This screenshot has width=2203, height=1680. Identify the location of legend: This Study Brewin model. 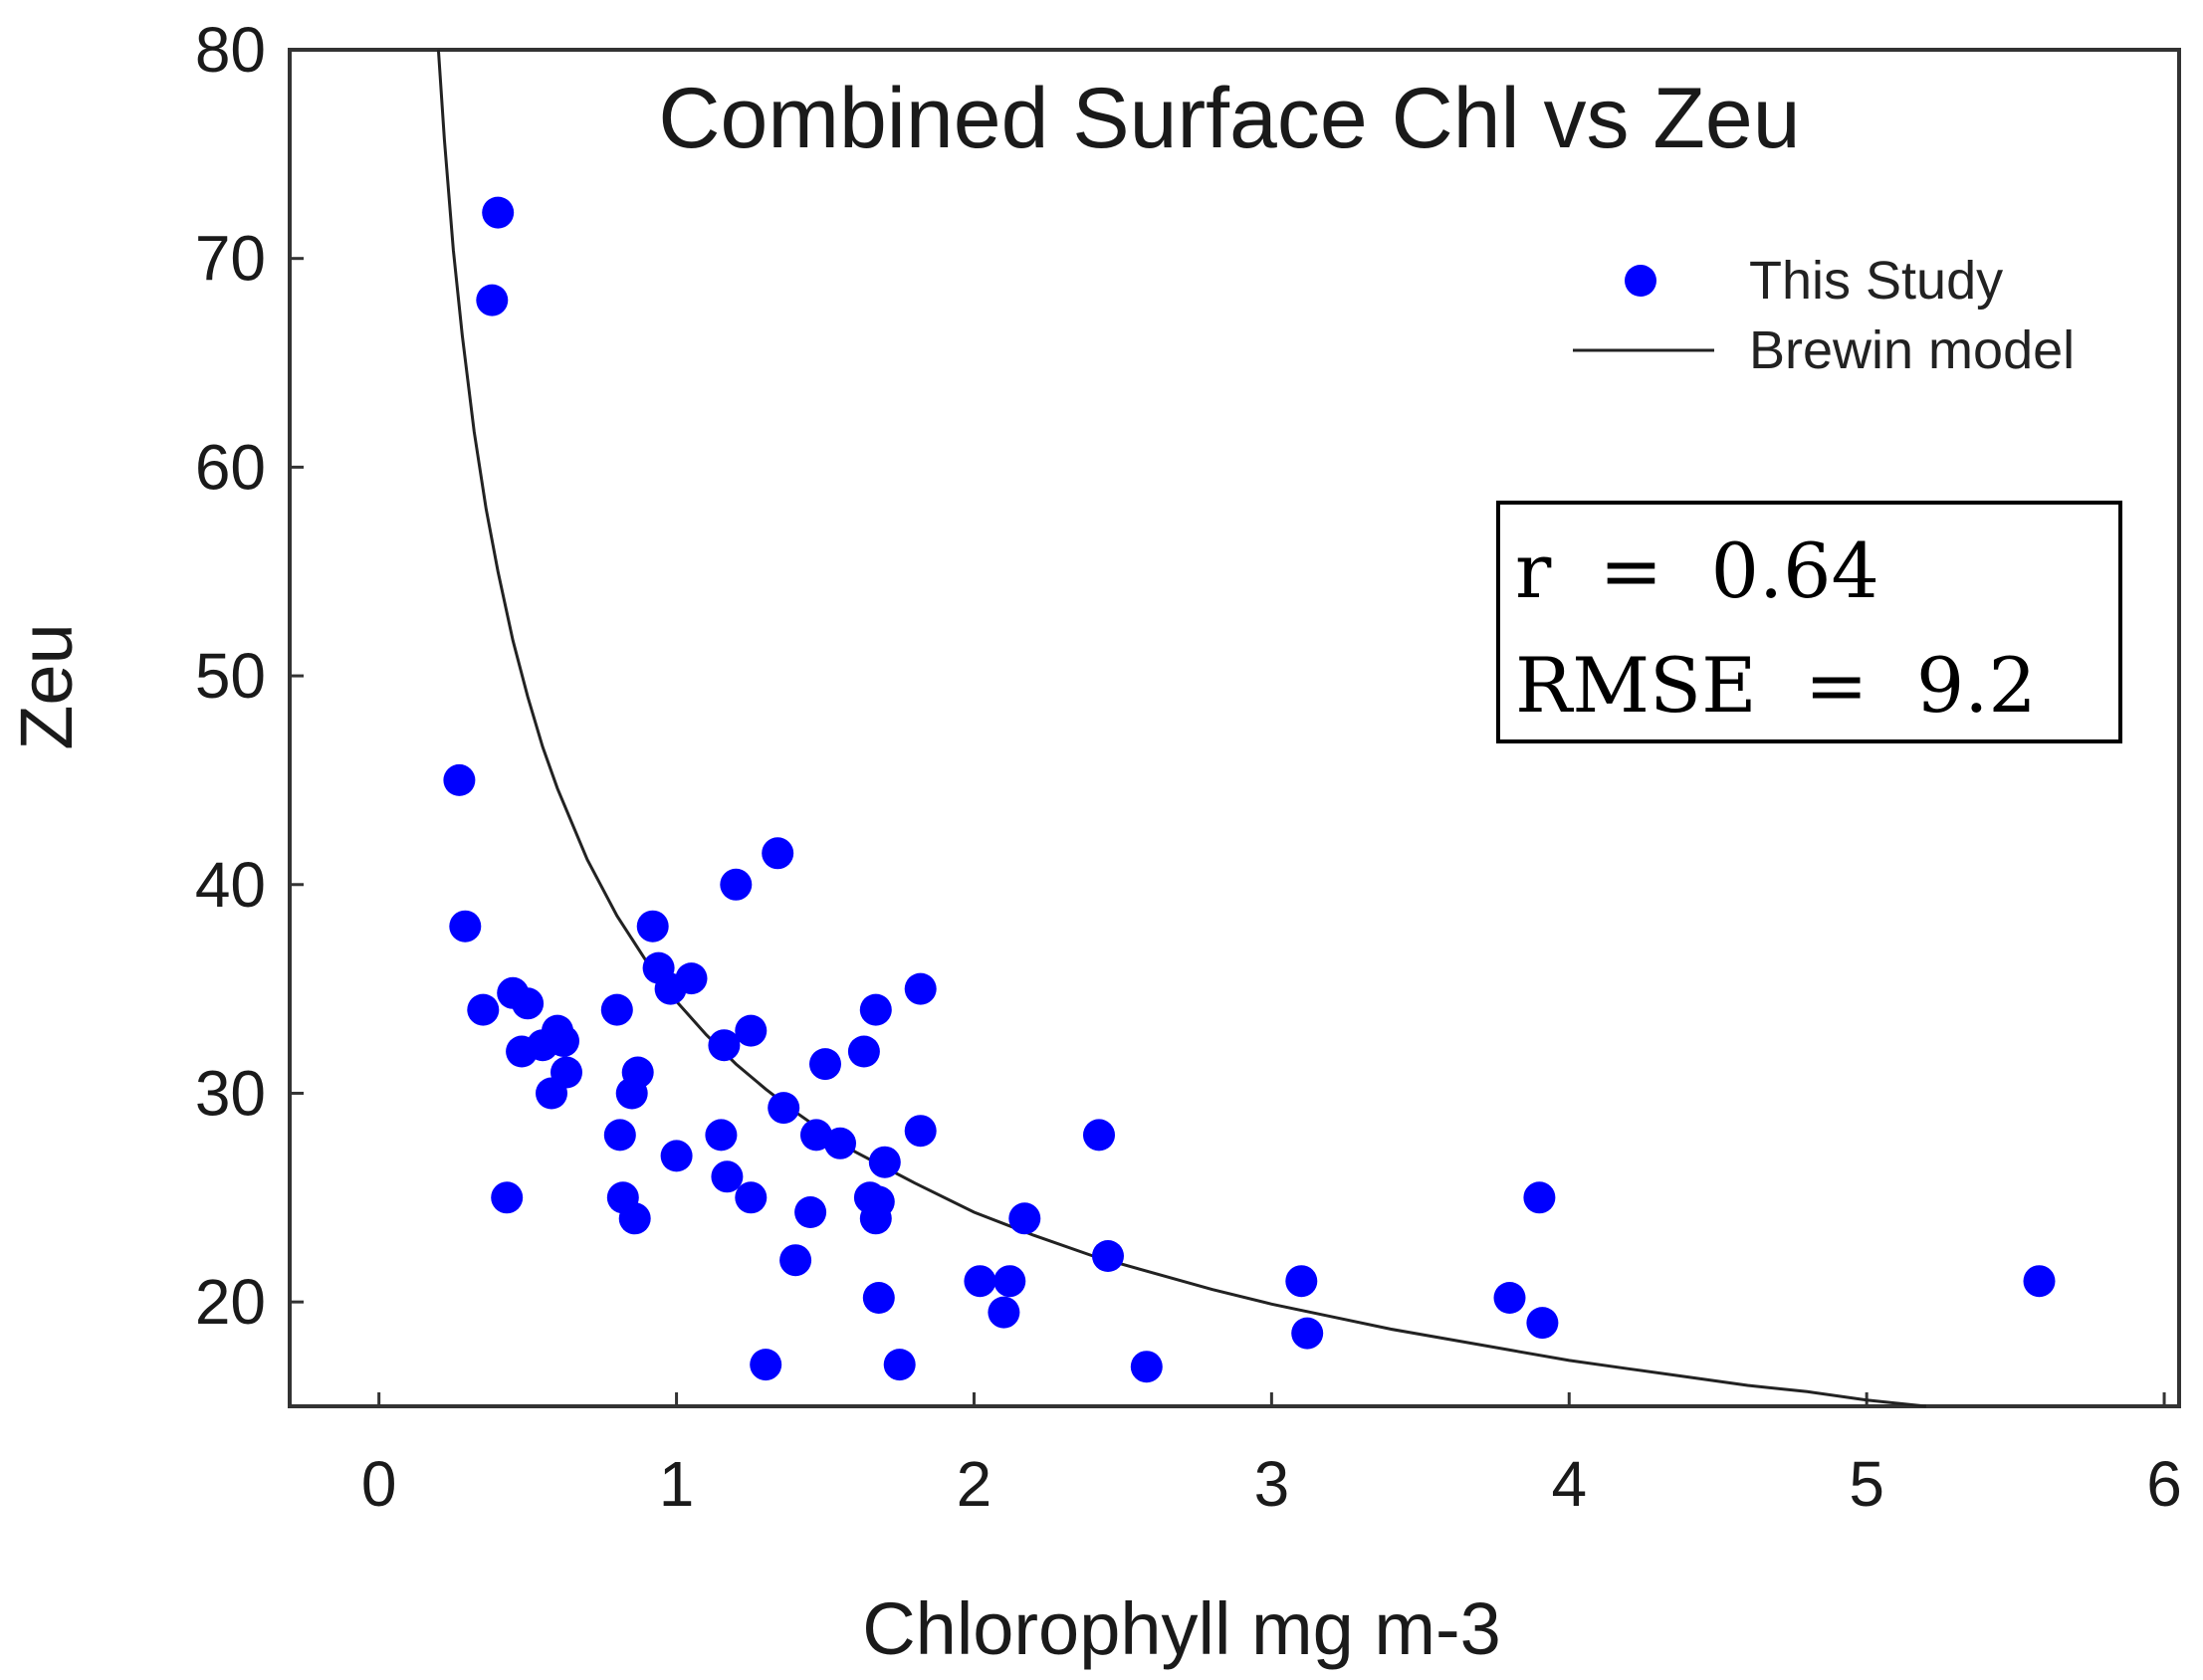
(1824, 315).